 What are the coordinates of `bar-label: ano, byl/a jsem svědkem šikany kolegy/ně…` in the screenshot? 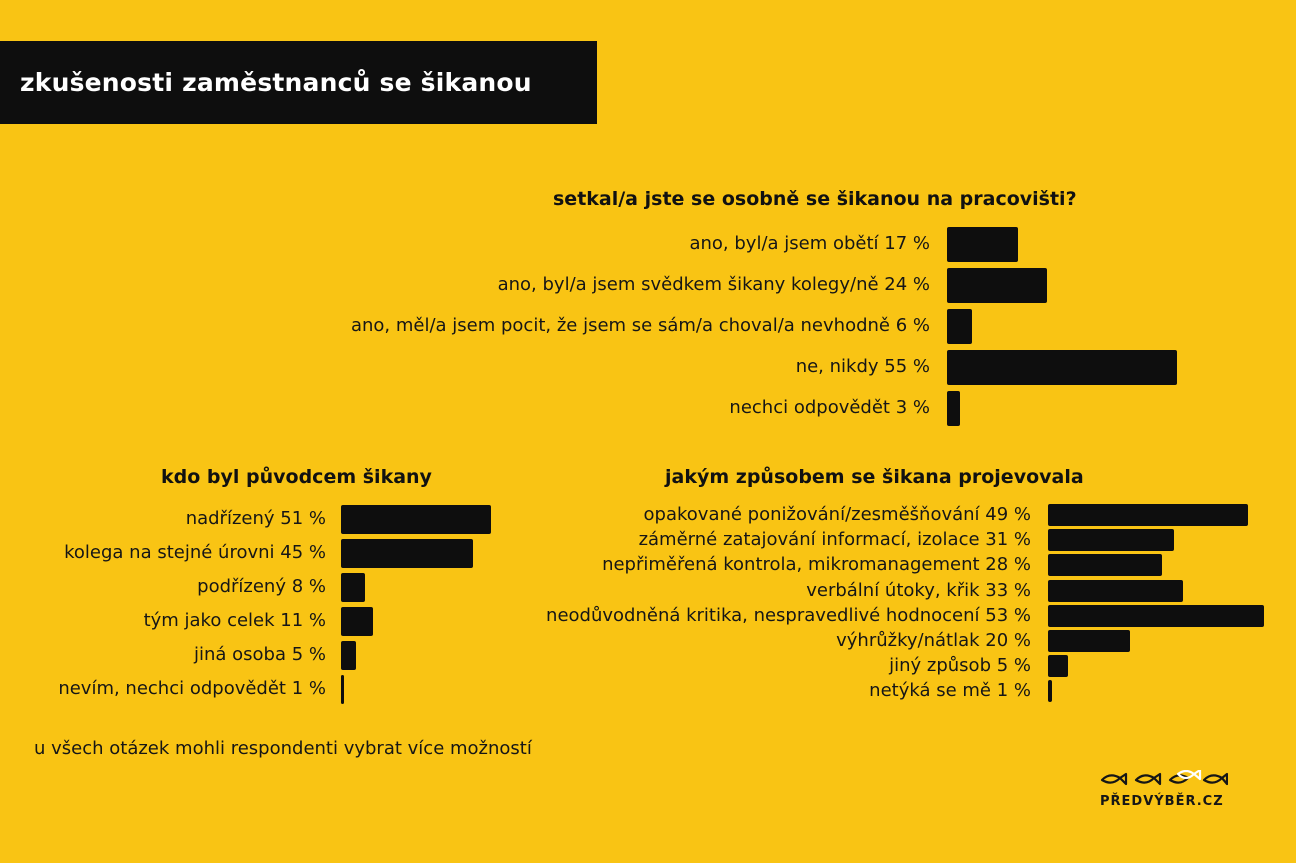 It's located at (713, 284).